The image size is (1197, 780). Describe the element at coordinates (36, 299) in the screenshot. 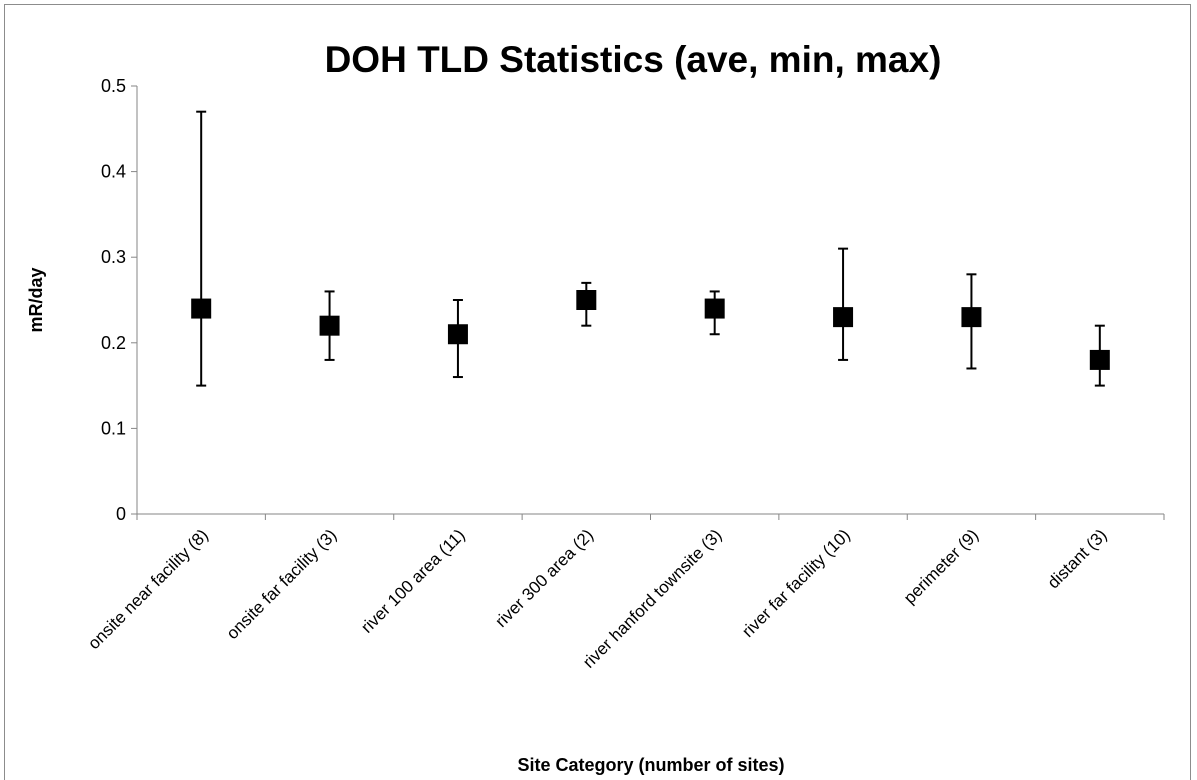

I see `y-axis-label: mR/day` at that location.